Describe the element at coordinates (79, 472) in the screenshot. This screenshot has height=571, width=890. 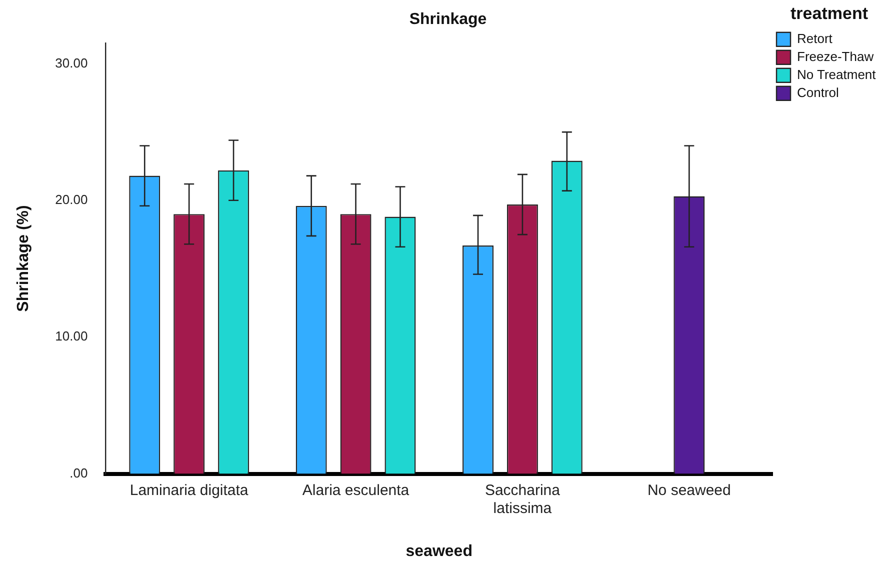
I see `y-tick-label: .00` at that location.